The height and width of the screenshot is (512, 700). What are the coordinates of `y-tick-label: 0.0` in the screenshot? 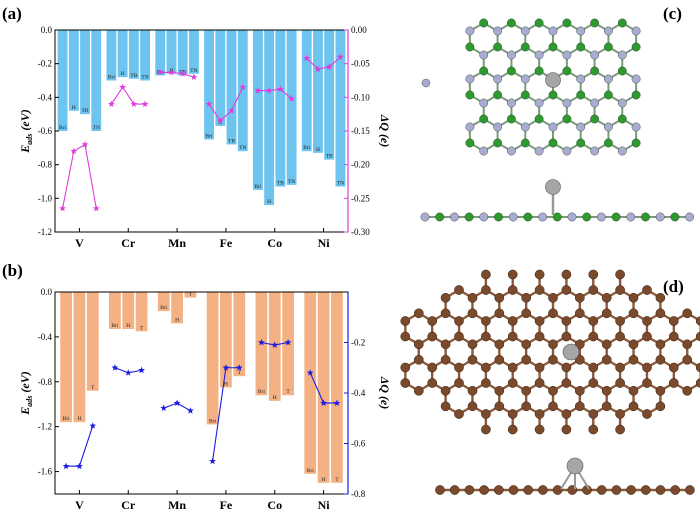 It's located at (47, 292).